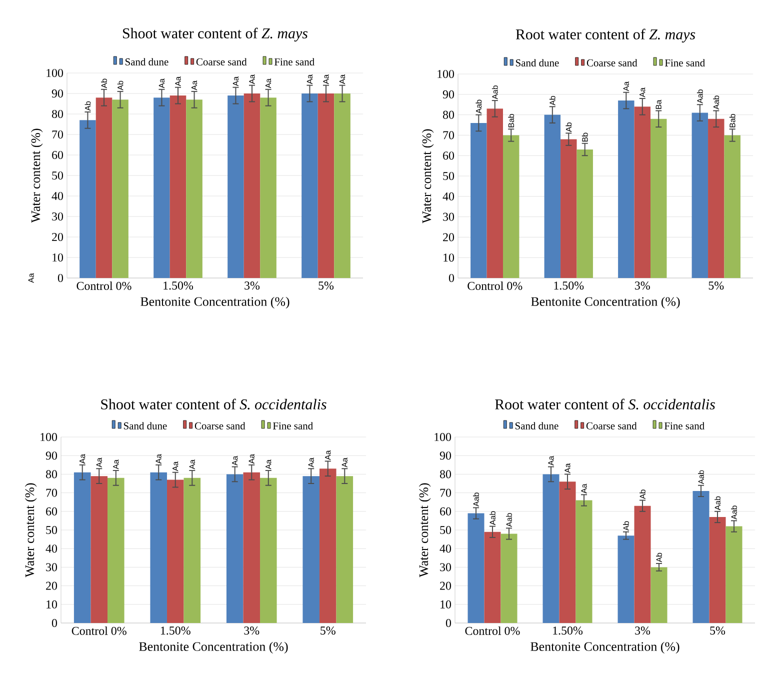 Image resolution: width=779 pixels, height=691 pixels. I want to click on chart-title: Root water content of S. occidentalis, so click(605, 404).